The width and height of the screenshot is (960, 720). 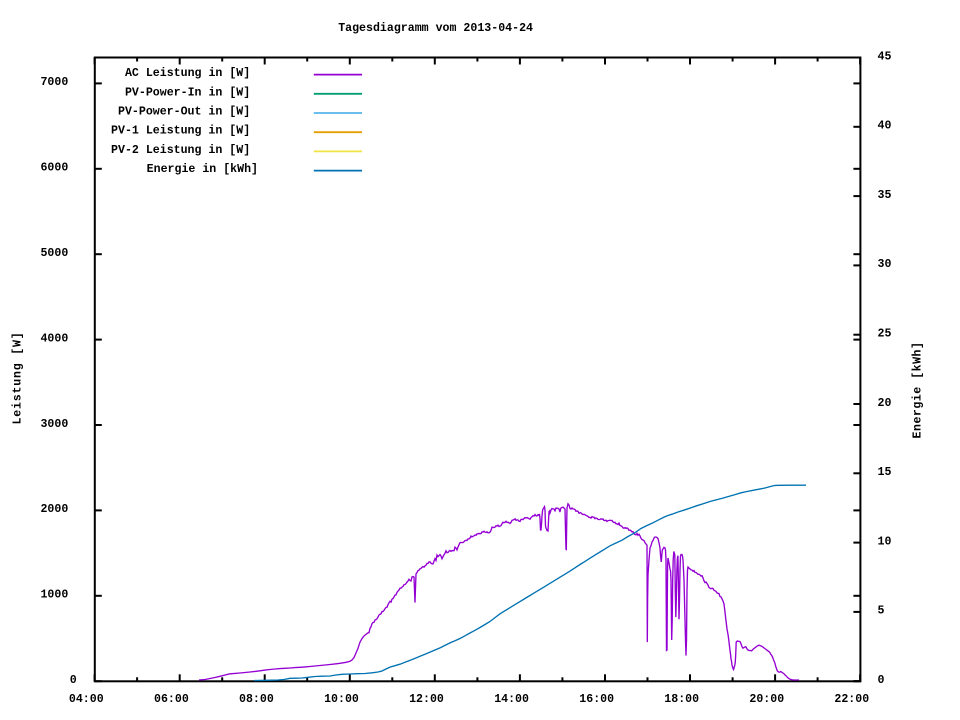 What do you see at coordinates (187, 92) in the screenshot?
I see `svg-text: PV-Power-In in [W]` at bounding box center [187, 92].